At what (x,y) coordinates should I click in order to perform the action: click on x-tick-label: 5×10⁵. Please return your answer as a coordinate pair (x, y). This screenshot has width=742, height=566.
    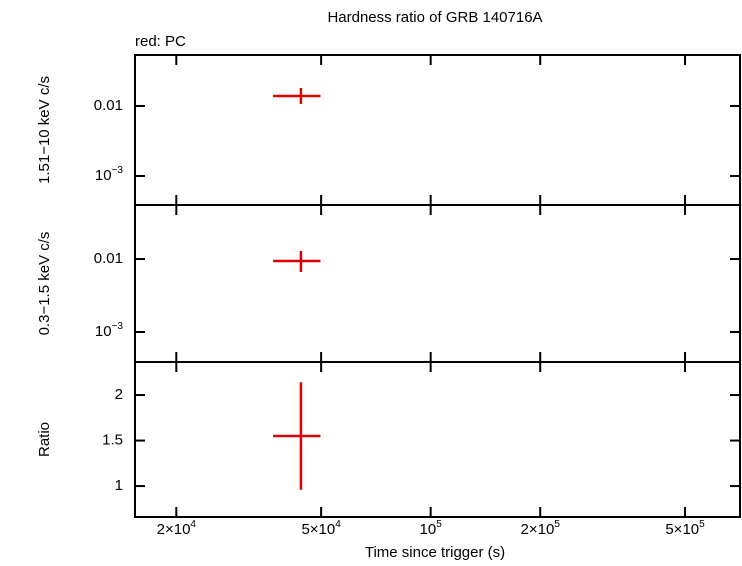
    Looking at the image, I should click on (685, 528).